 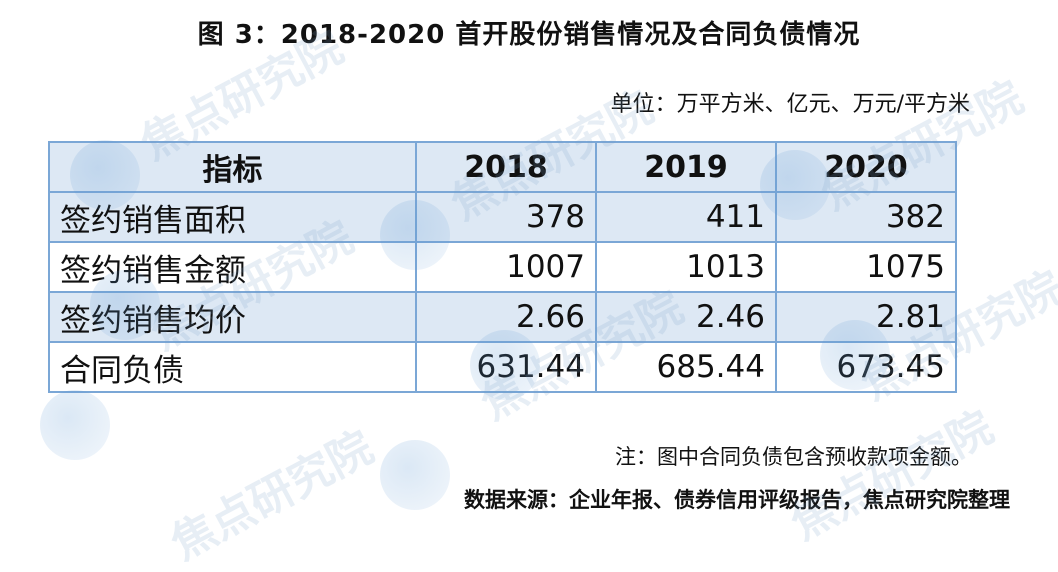 I want to click on table-cell: 673.45, so click(x=866, y=367).